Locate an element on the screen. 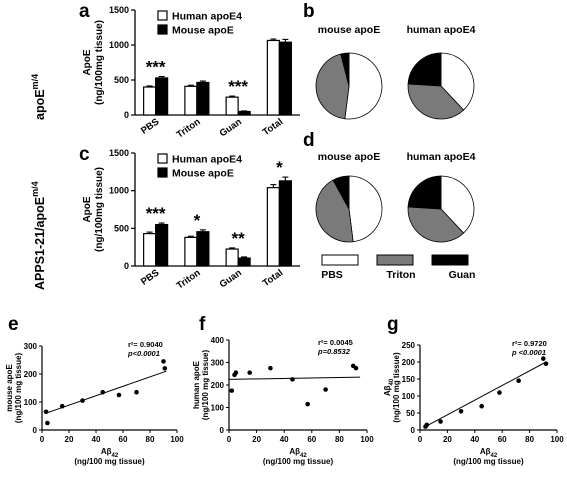 Image resolution: width=567 pixels, height=477 pixels. x-axis-label: Aβ42 is located at coordinates (110, 453).